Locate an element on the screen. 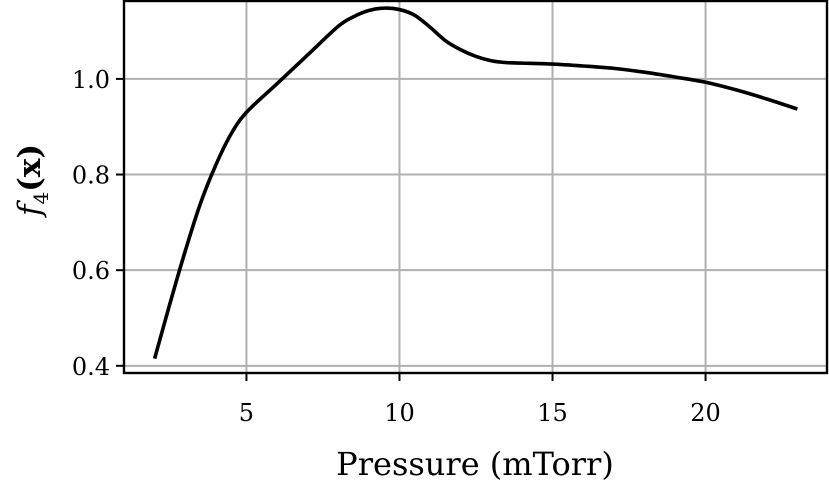 This screenshot has width=829, height=485. x-axis-label: Pressure (mTorr) is located at coordinates (475, 464).